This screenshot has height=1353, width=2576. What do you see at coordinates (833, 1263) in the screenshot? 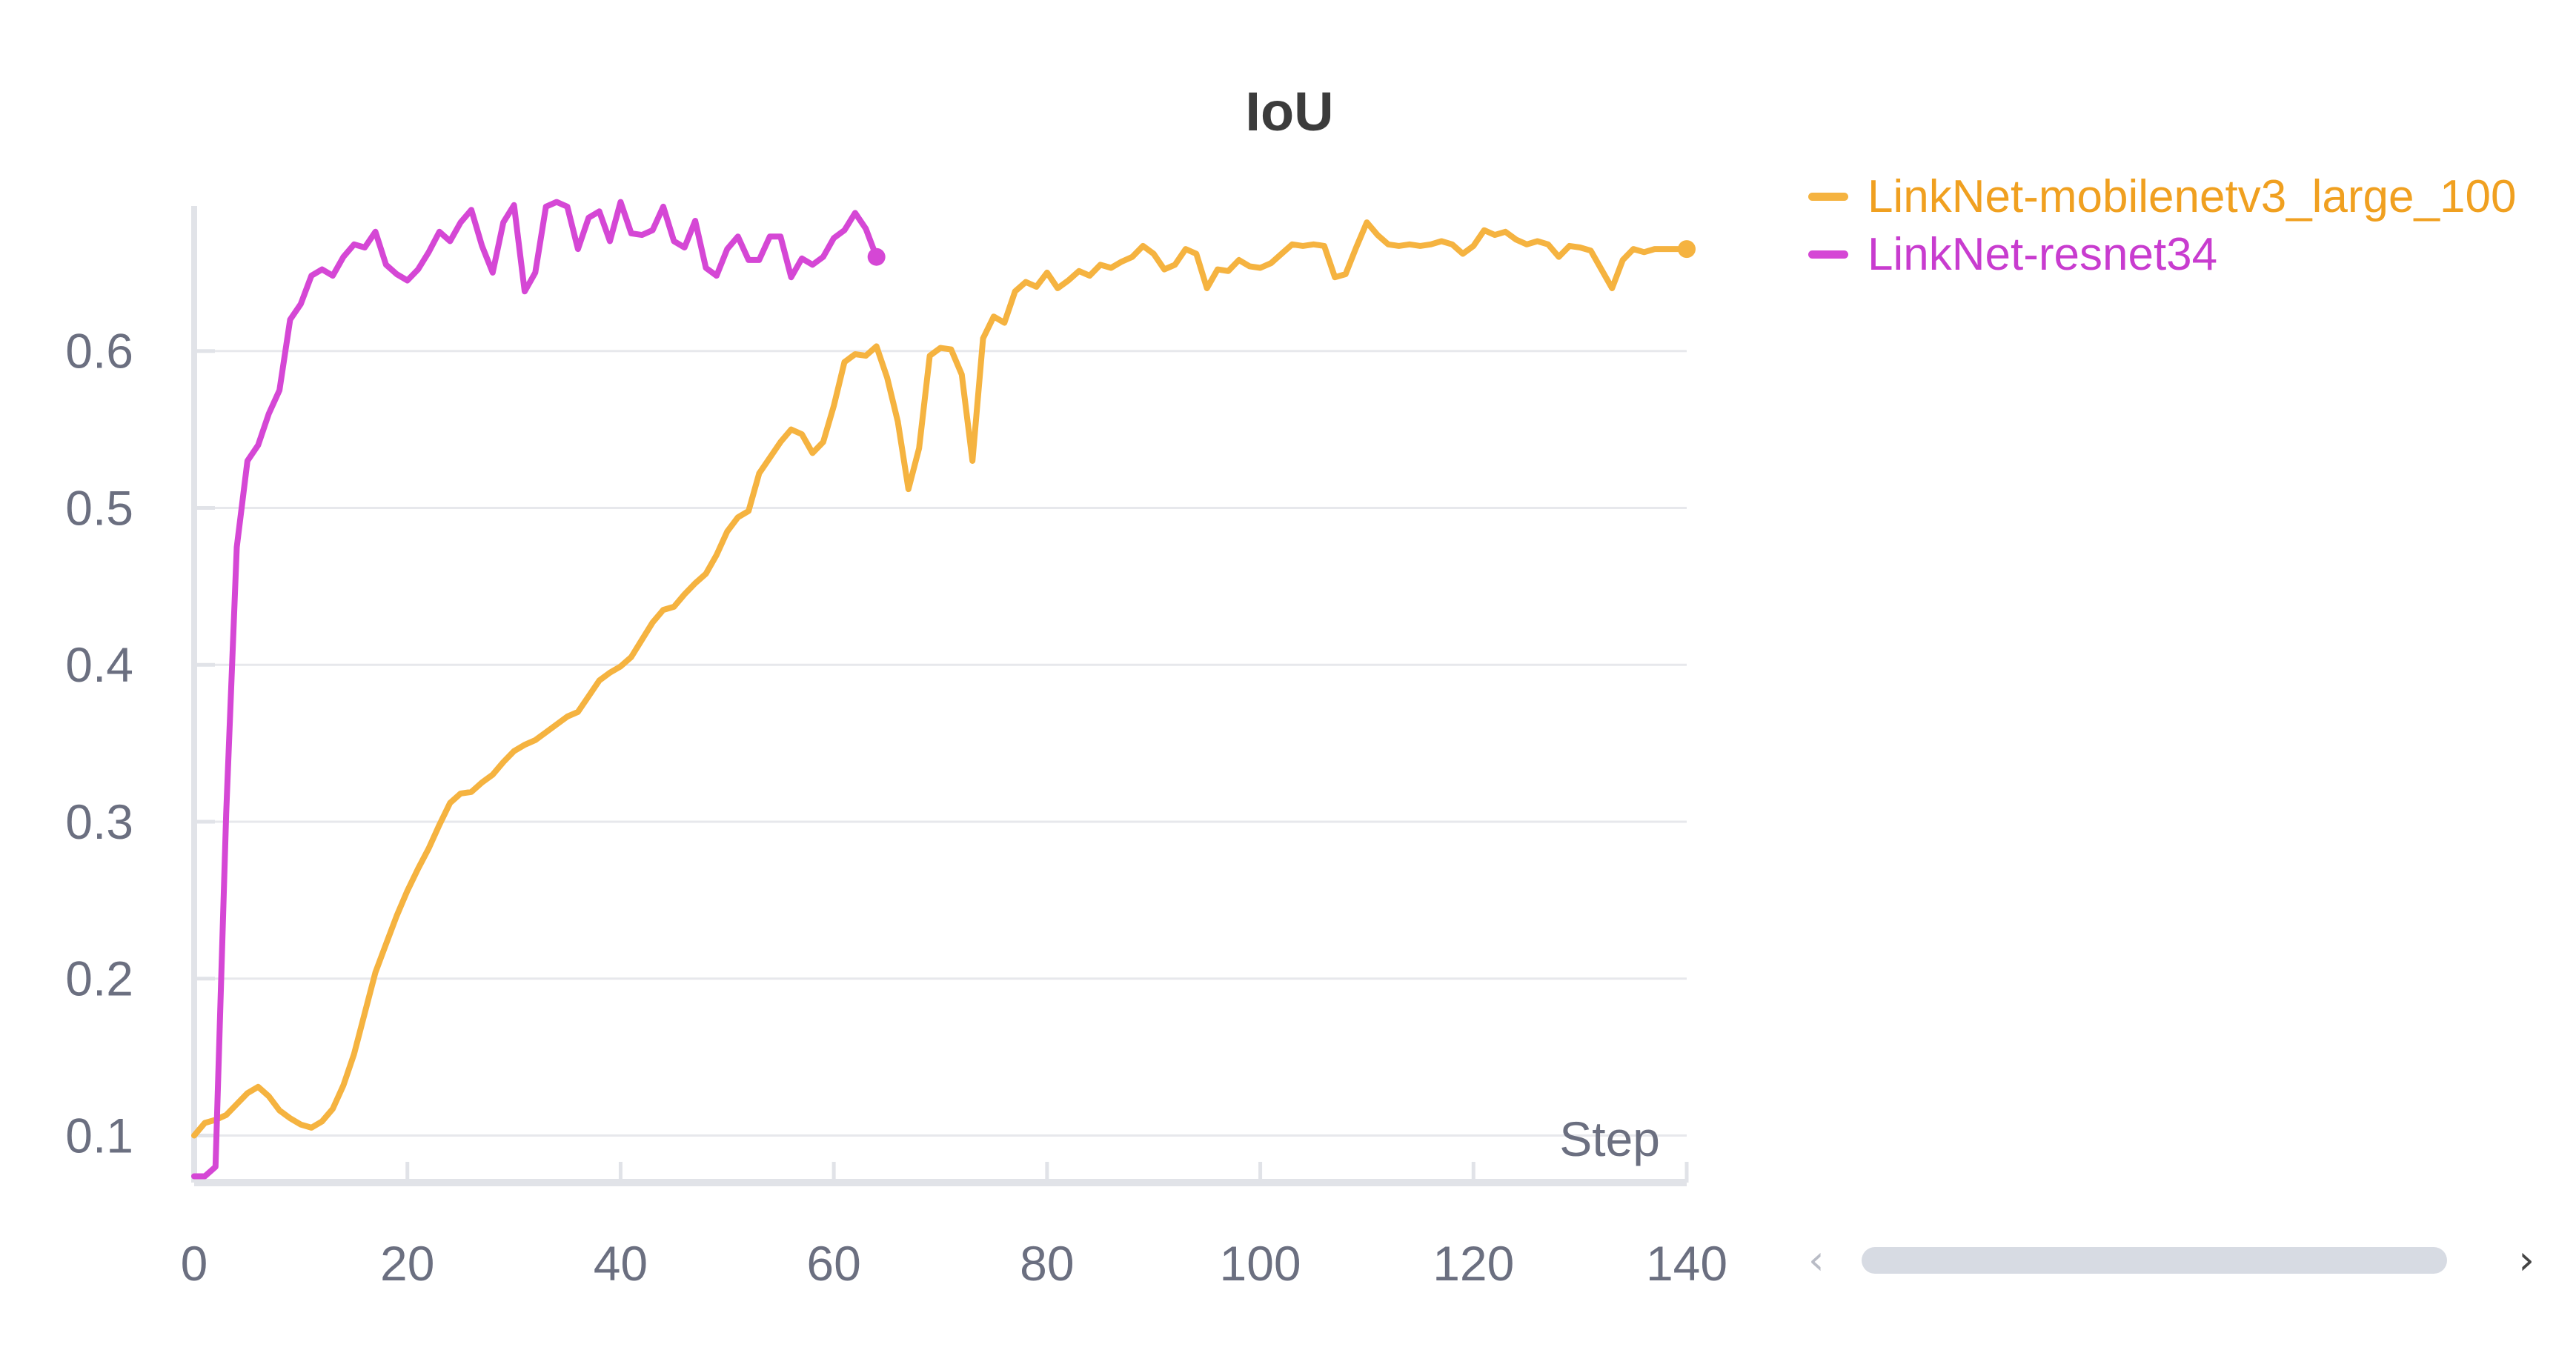
I see `x-tick-label: 60` at bounding box center [833, 1263].